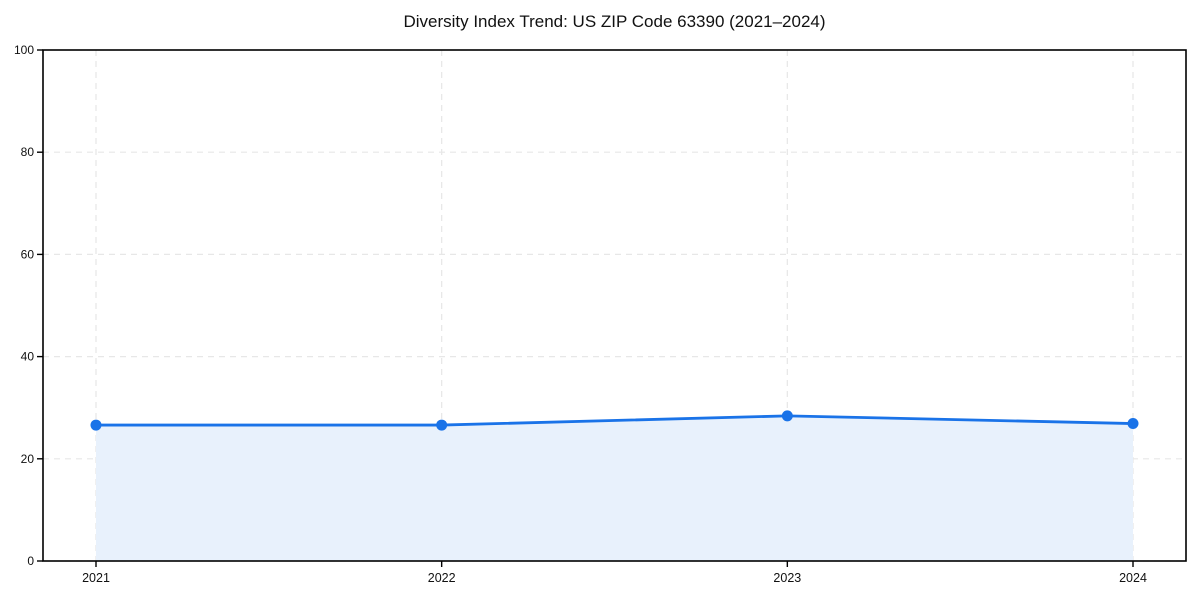 The width and height of the screenshot is (1200, 600). What do you see at coordinates (1133, 424) in the screenshot?
I see `data-point-2024` at bounding box center [1133, 424].